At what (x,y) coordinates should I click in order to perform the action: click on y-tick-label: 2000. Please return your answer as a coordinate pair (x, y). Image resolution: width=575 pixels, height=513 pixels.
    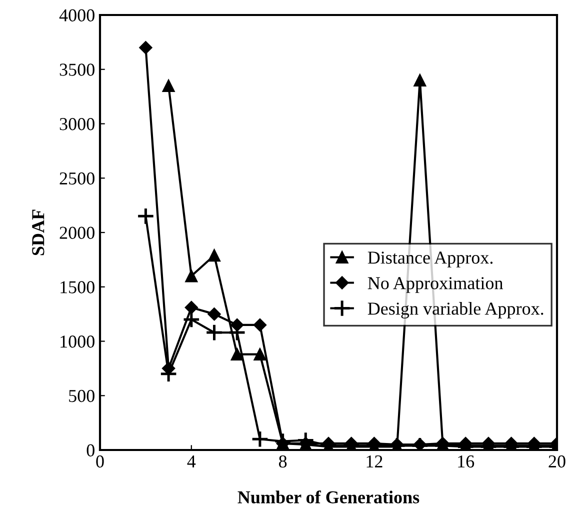
    Looking at the image, I should click on (77, 232).